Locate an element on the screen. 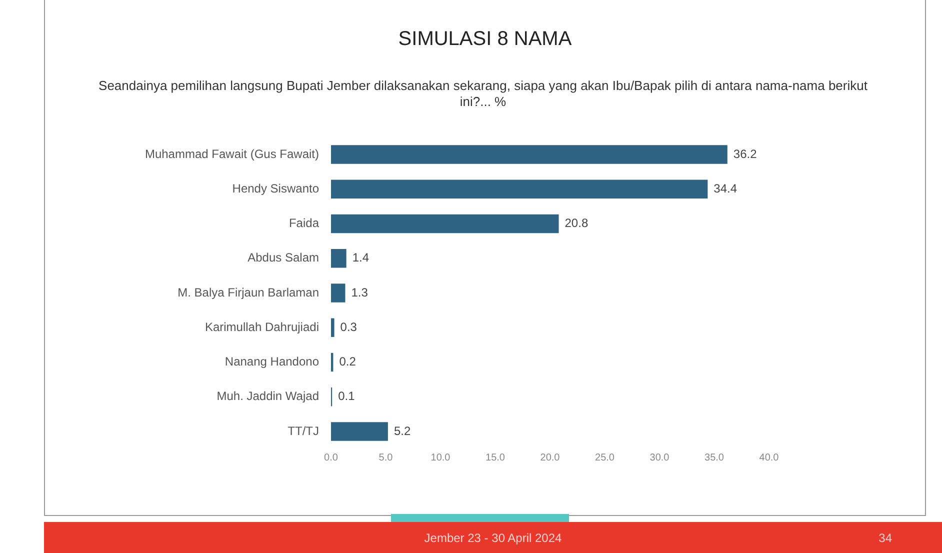 The width and height of the screenshot is (942, 553). y-tick-label: M. Balya Firjaun Barlaman is located at coordinates (248, 292).